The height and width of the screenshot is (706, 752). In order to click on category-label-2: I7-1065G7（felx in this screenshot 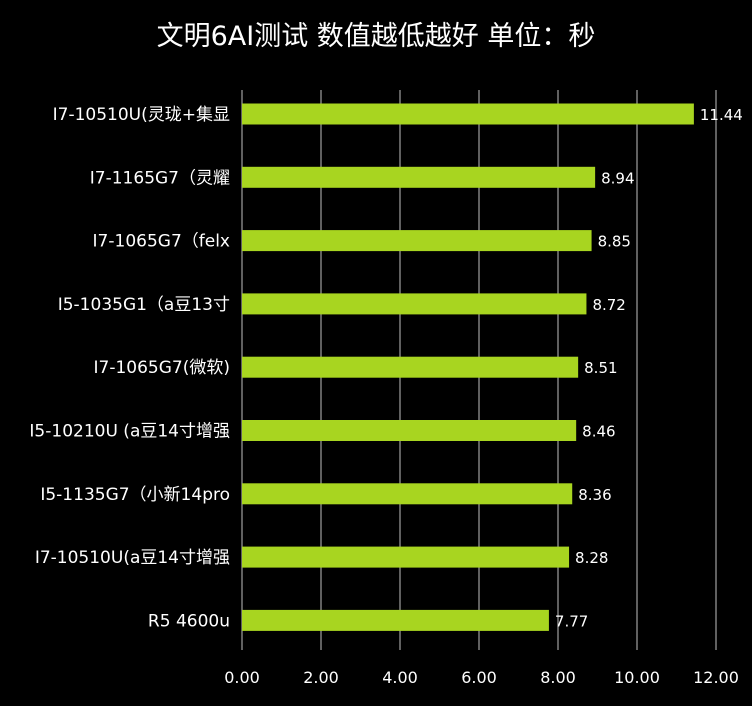, I will do `click(161, 242)`.